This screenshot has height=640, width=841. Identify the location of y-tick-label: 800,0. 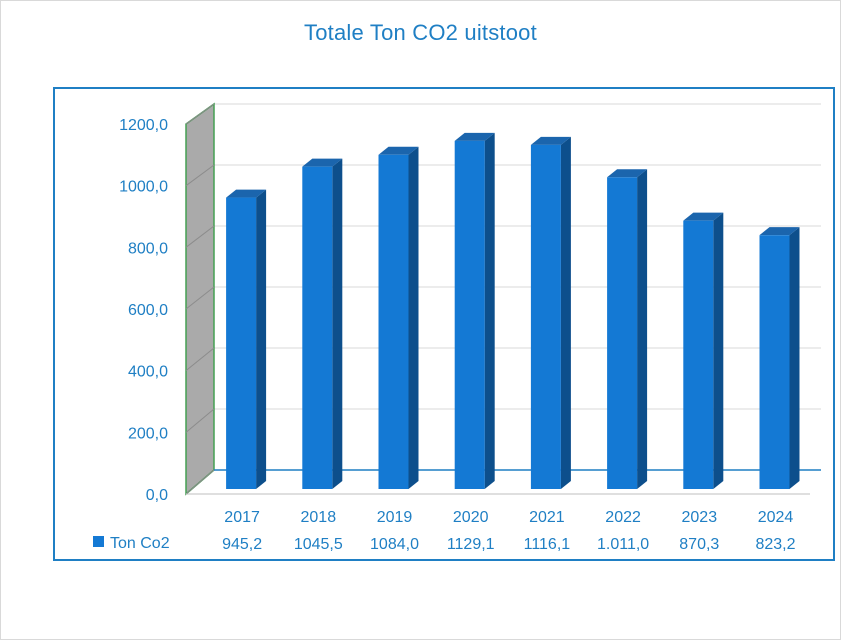
(148, 248).